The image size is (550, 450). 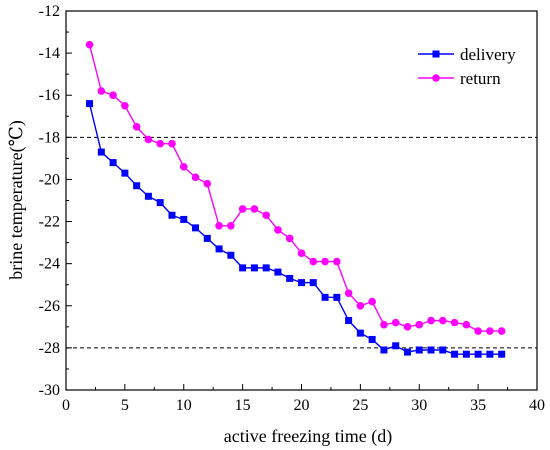 What do you see at coordinates (49, 222) in the screenshot?
I see `y-tick-label: -22` at bounding box center [49, 222].